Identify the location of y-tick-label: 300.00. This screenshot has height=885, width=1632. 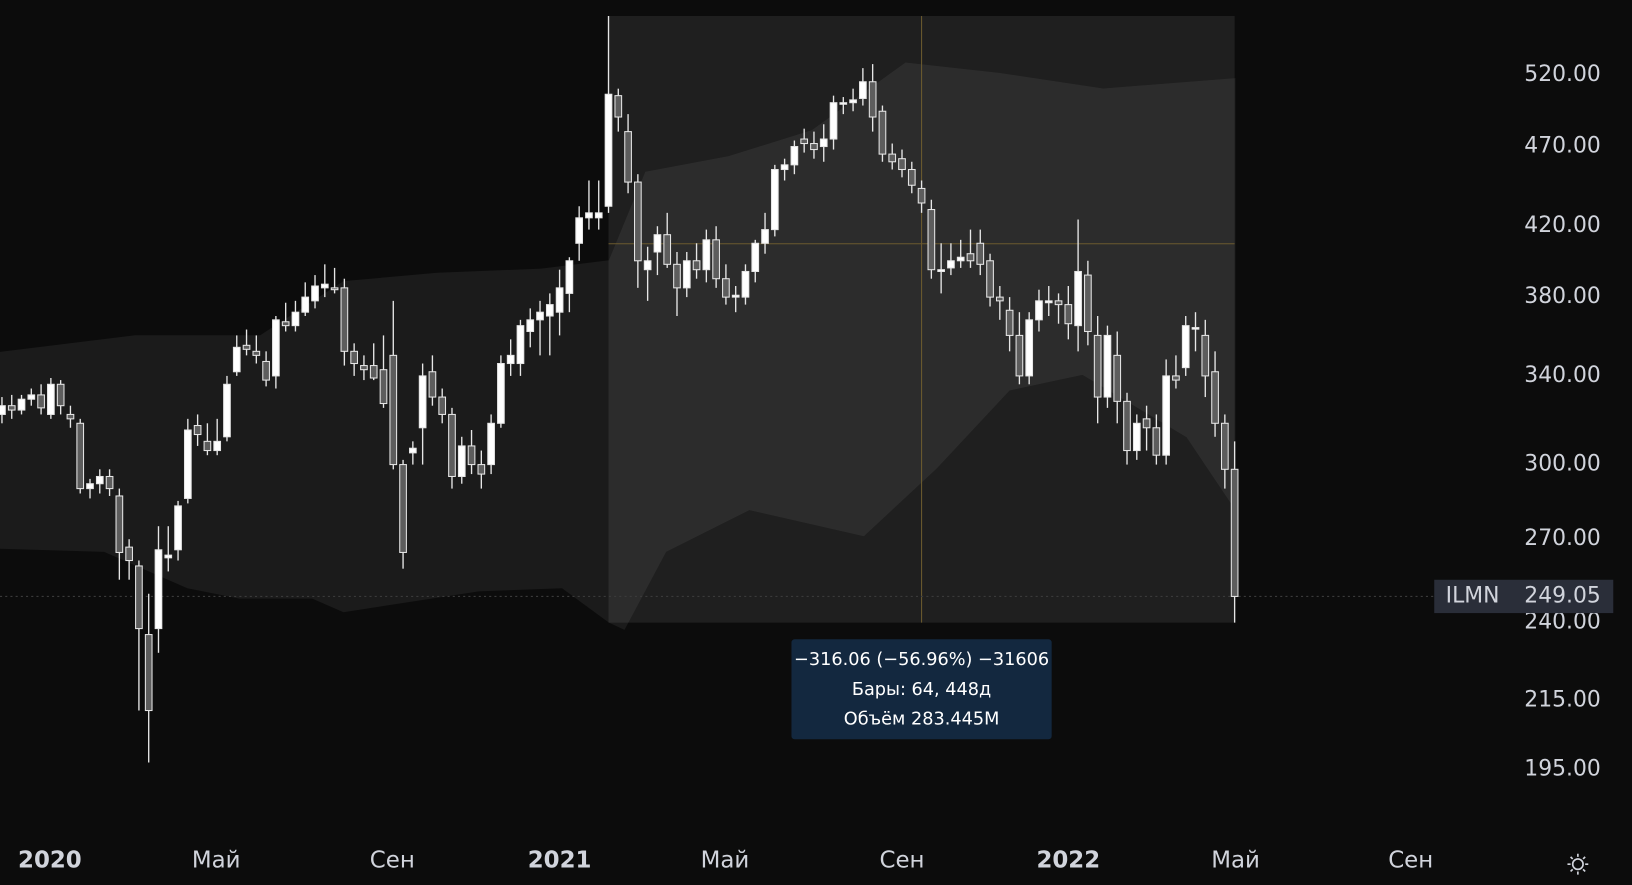
(1562, 464).